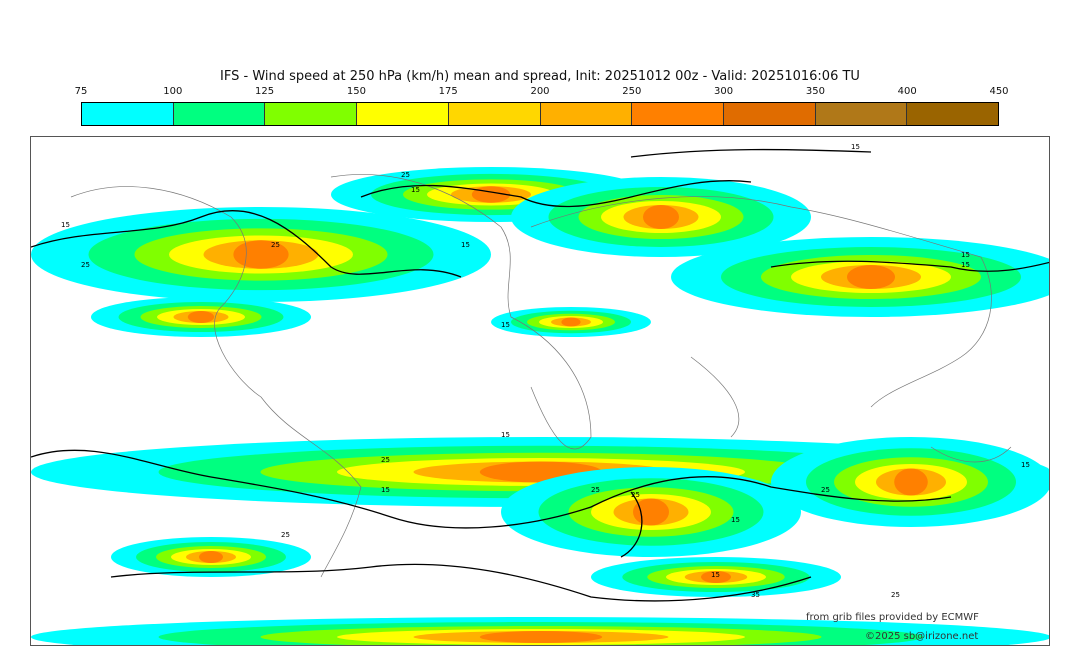 The image size is (1080, 658). I want to click on contour-label: 35, so click(755, 595).